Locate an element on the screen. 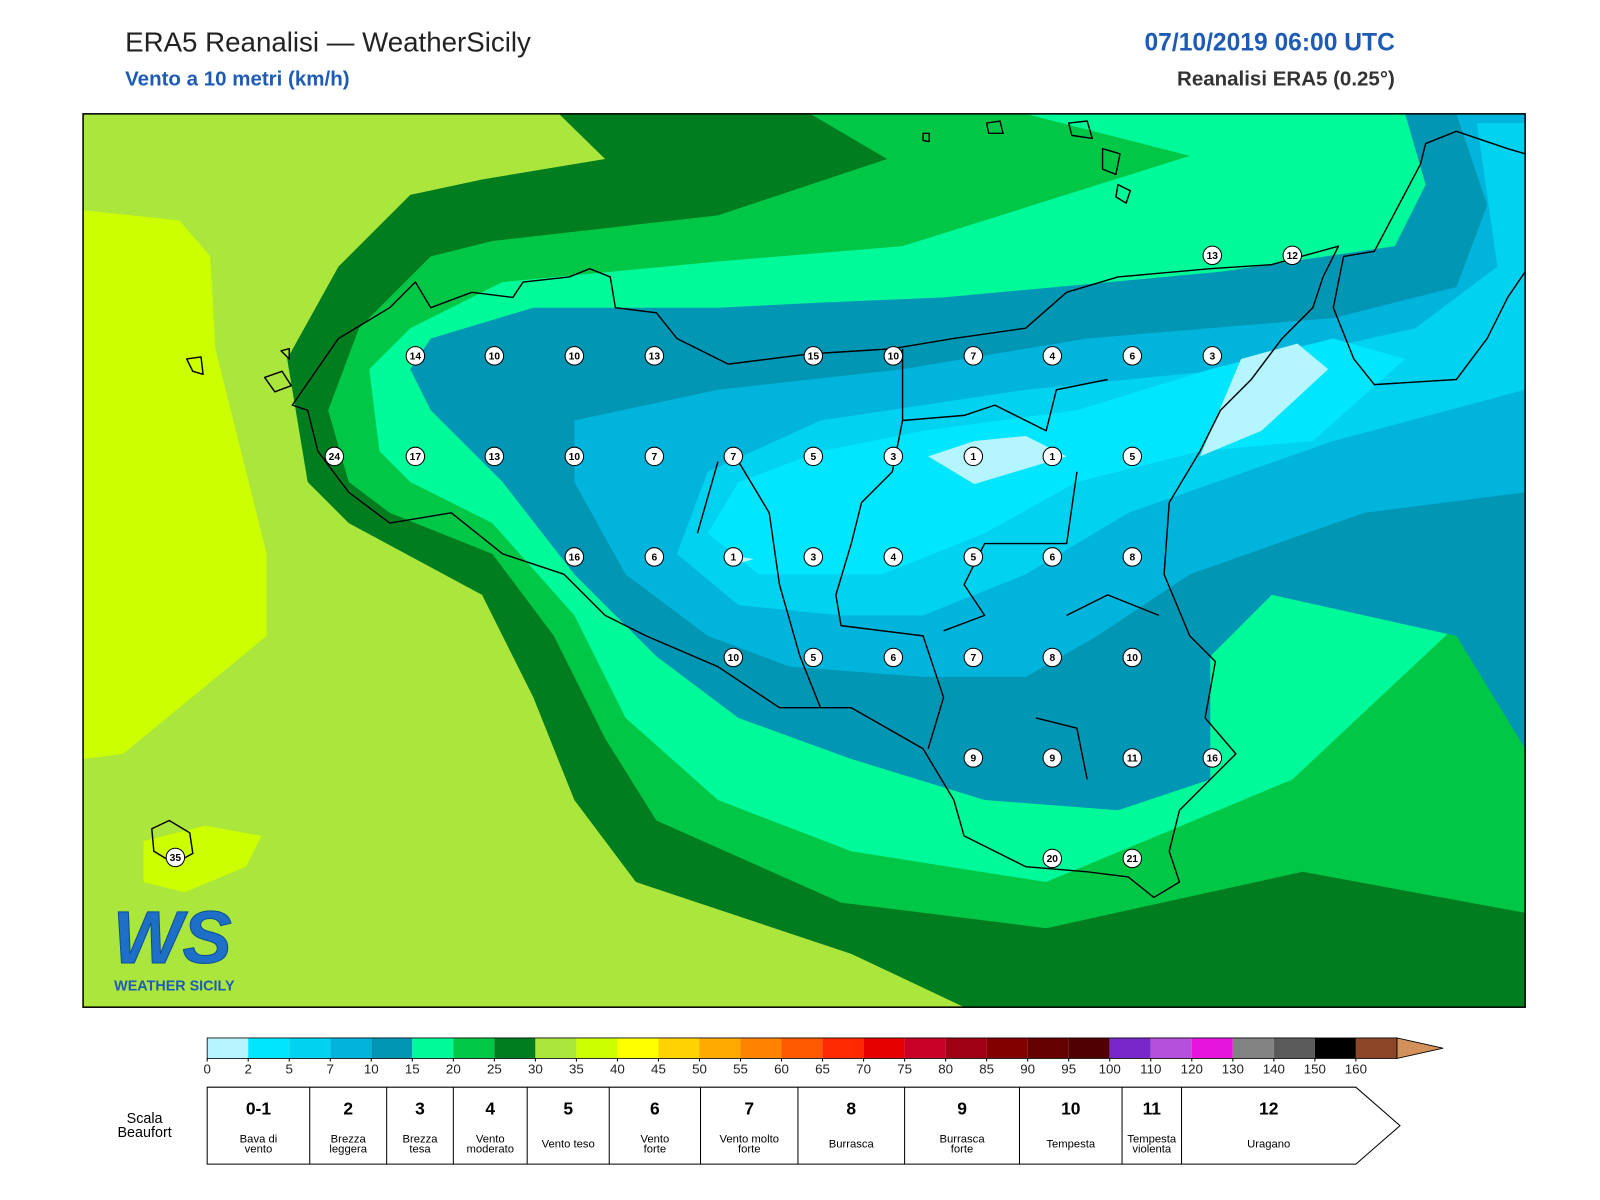 Image resolution: width=1600 pixels, height=1200 pixels. beaufort-force: 11 is located at coordinates (1152, 1108).